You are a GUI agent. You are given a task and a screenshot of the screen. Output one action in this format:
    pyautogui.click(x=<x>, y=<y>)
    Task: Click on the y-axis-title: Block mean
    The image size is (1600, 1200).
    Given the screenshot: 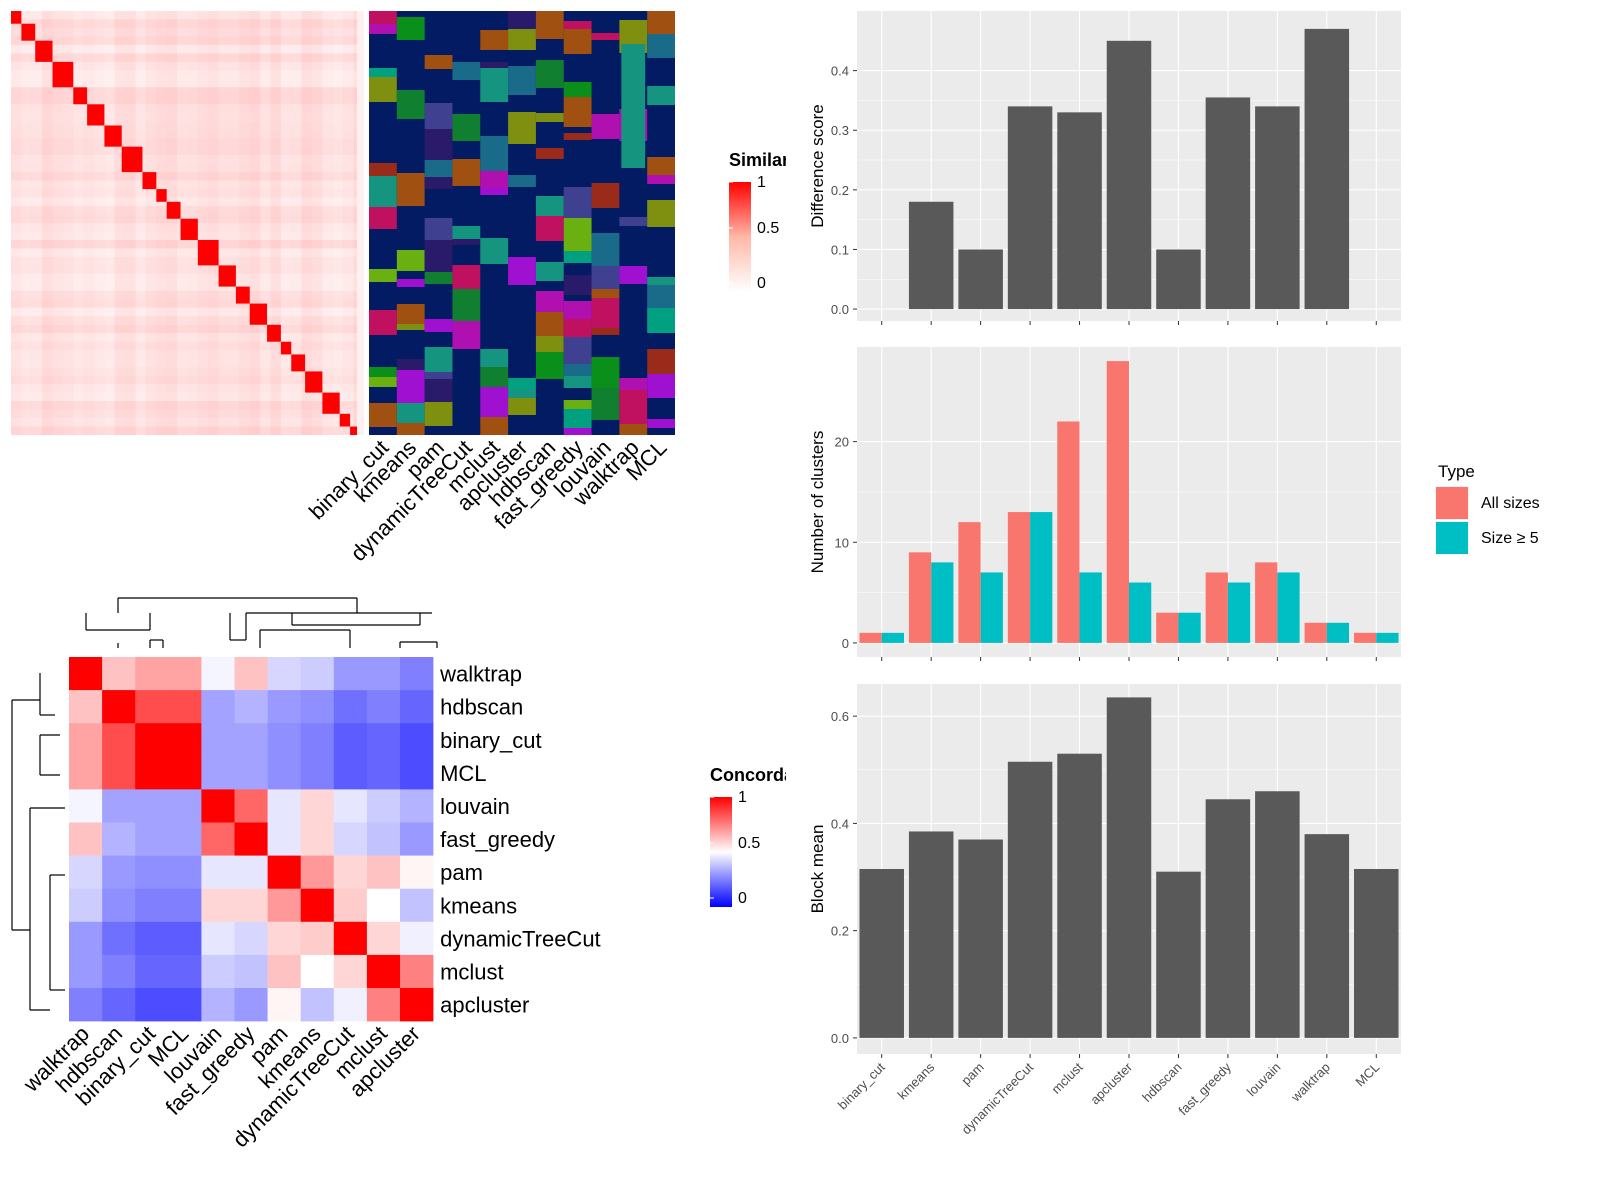 What is the action you would take?
    pyautogui.click(x=817, y=869)
    